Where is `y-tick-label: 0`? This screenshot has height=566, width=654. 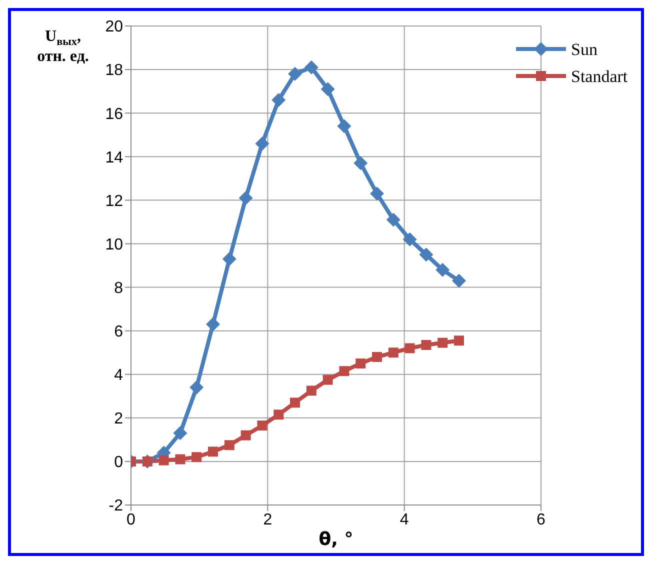 y-tick-label: 0 is located at coordinates (119, 463).